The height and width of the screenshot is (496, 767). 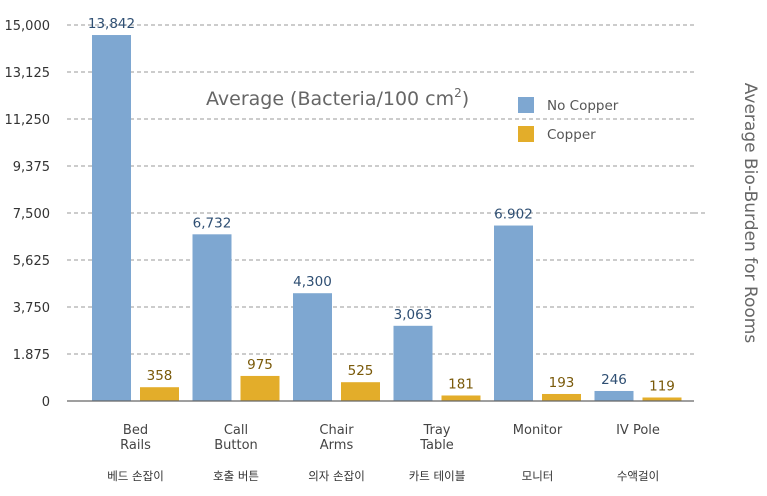 I want to click on legend-swatch-no-copper, so click(x=526, y=105).